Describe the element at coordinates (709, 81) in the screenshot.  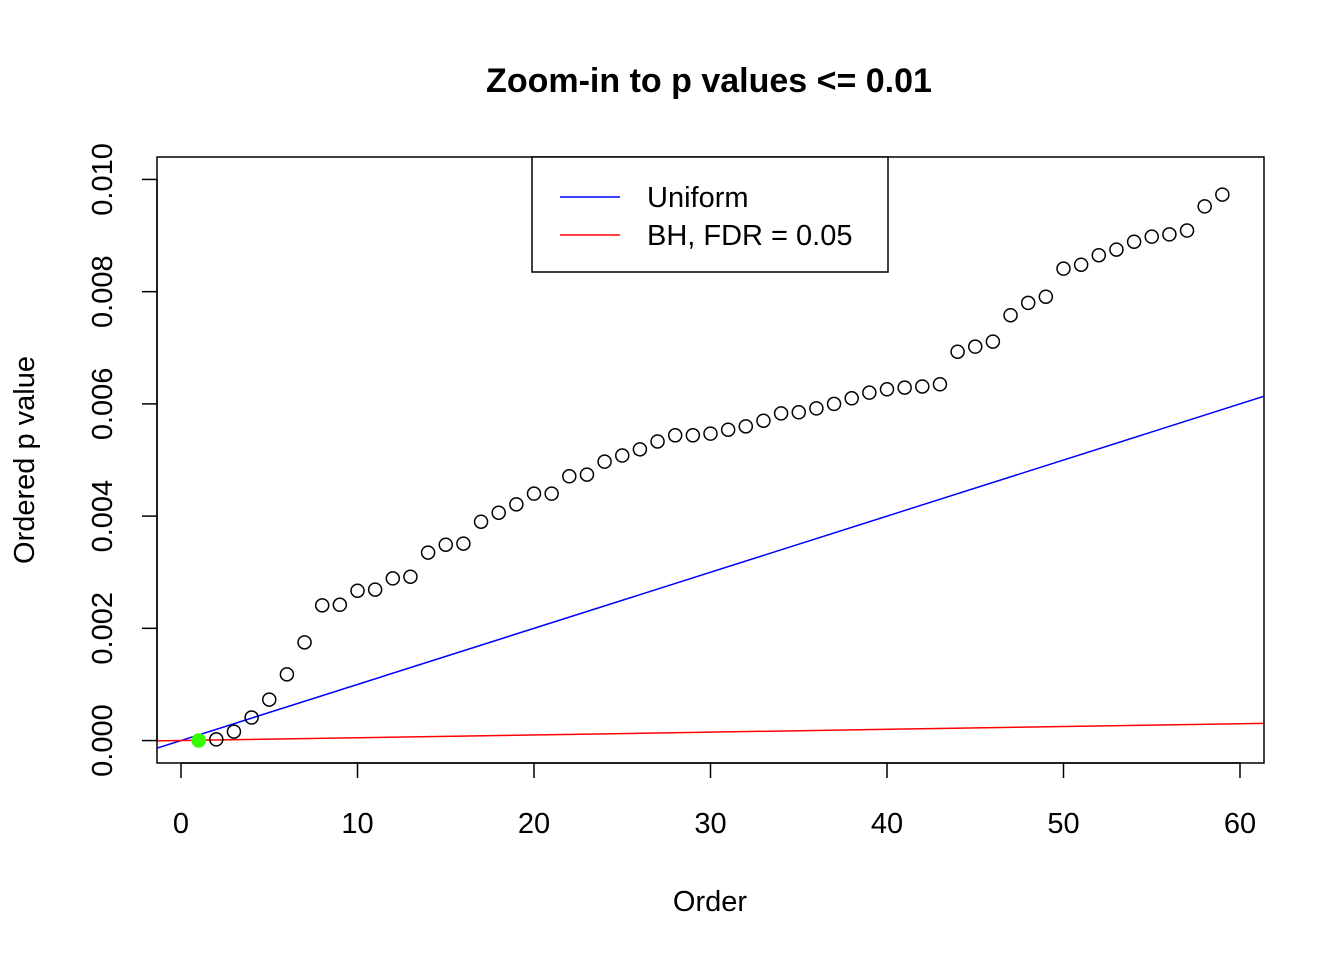
I see `chart-title: Zoom-in to p values <= 0.01` at that location.